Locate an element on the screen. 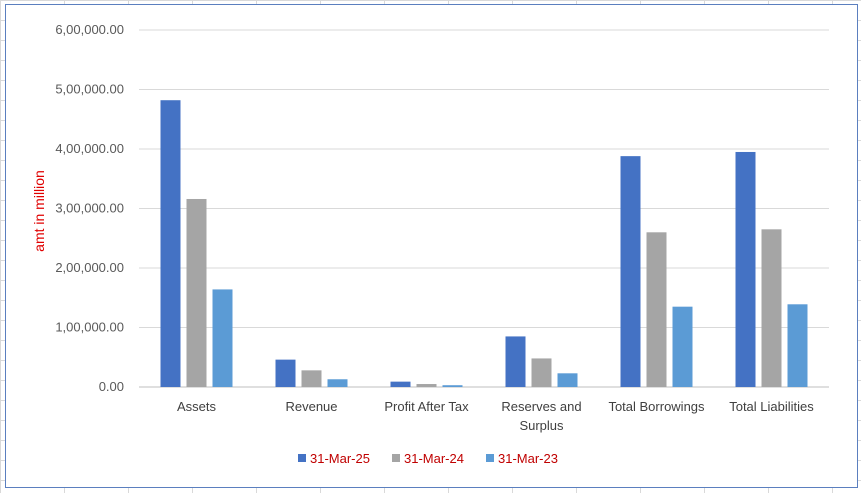 The width and height of the screenshot is (861, 493). y-tick-label: 0.00 is located at coordinates (111, 386).